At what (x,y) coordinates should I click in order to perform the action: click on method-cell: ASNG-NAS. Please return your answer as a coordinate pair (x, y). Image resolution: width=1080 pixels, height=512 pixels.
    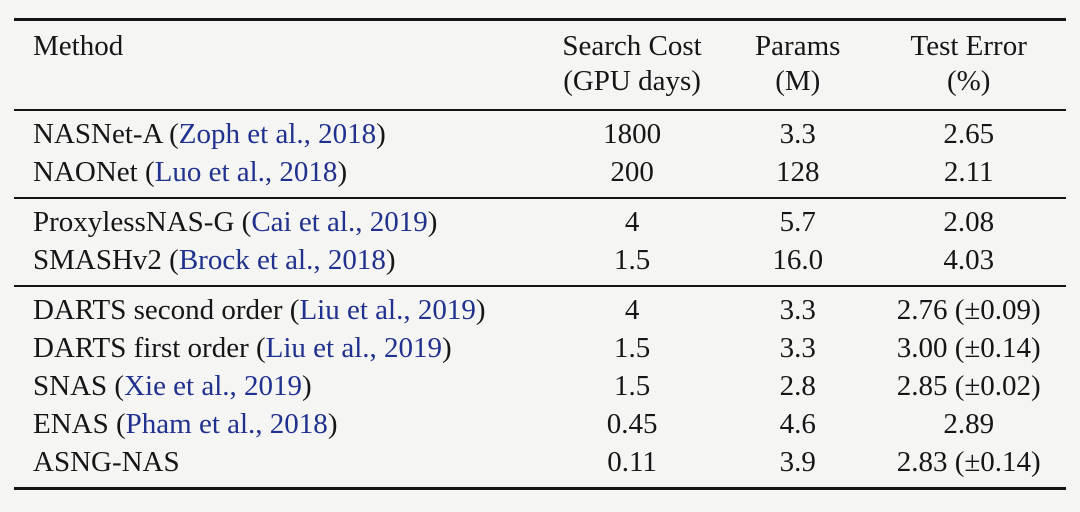
    Looking at the image, I should click on (277, 466).